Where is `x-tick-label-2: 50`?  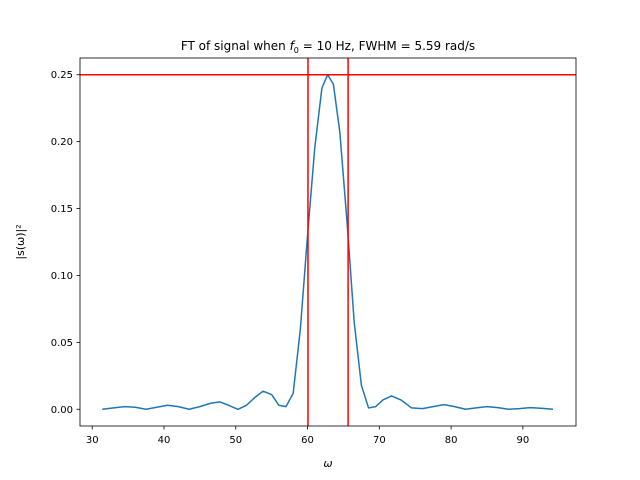 x-tick-label-2: 50 is located at coordinates (235, 440).